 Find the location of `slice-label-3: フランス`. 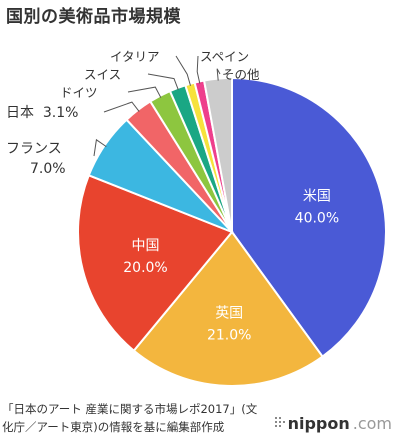

slice-label-3: フランス is located at coordinates (34, 149).